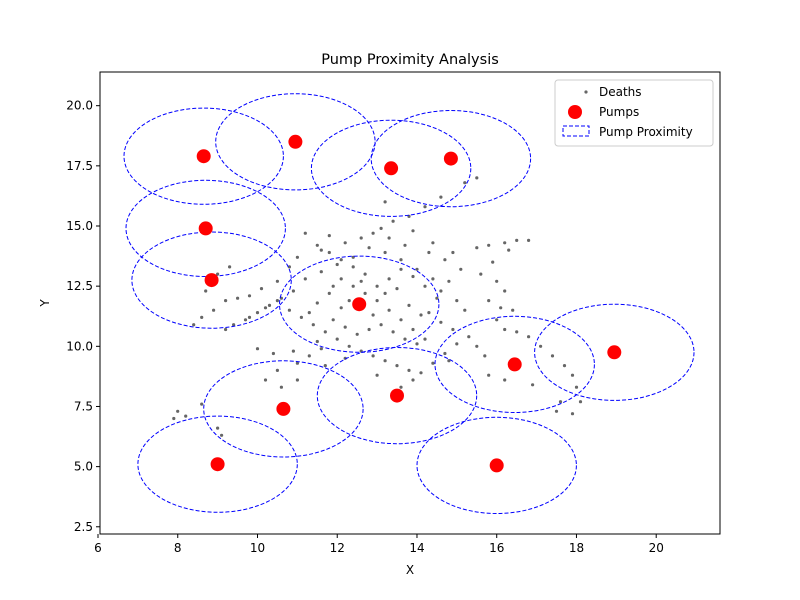 The height and width of the screenshot is (600, 800). Describe the element at coordinates (379, 544) in the screenshot. I see `x-axis: 6 8 10 12 14 16 18 20` at that location.